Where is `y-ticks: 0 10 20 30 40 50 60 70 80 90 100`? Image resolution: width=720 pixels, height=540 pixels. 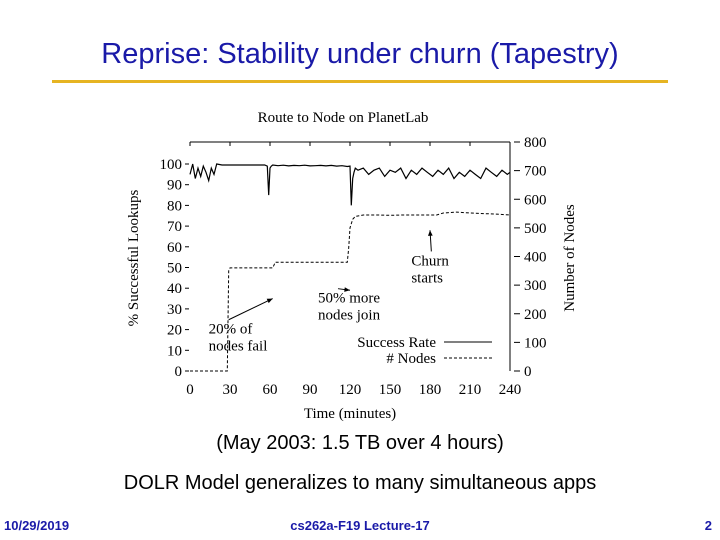 y-ticks: 0 10 20 30 40 50 60 70 80 90 100 is located at coordinates (174, 268).